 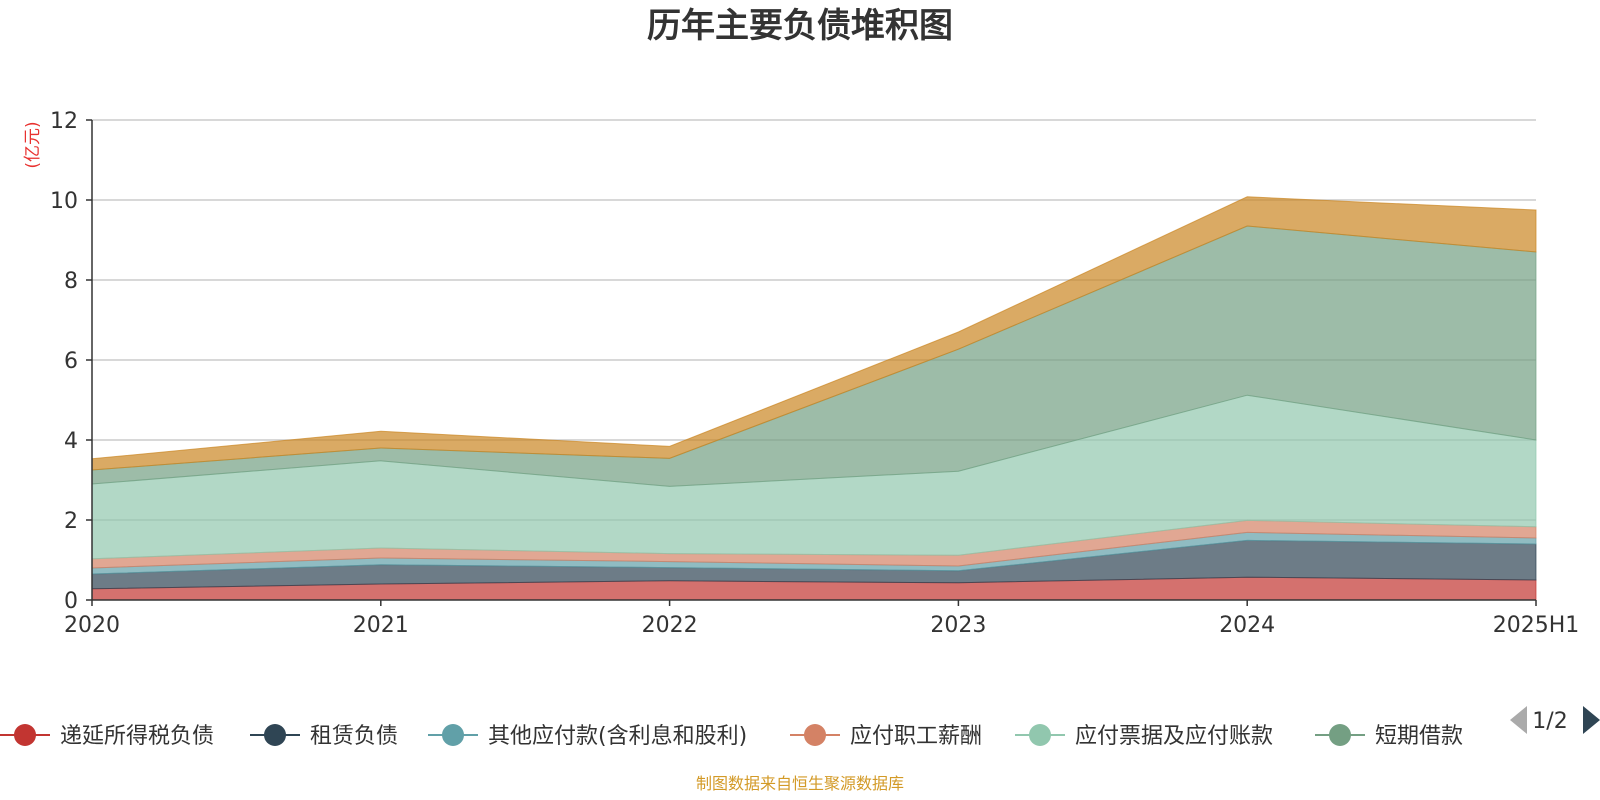 I want to click on legend-item: 短期借款, so click(x=1389, y=736).